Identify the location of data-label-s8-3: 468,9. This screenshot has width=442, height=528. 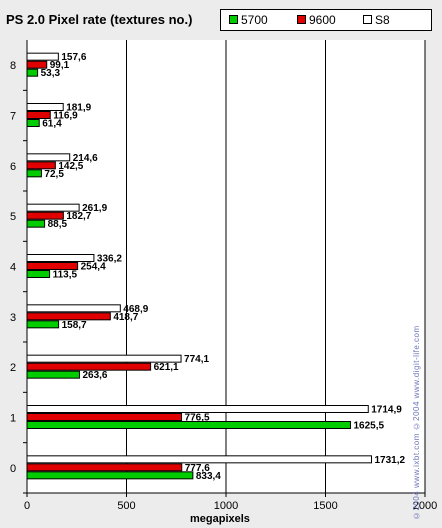
(135, 309).